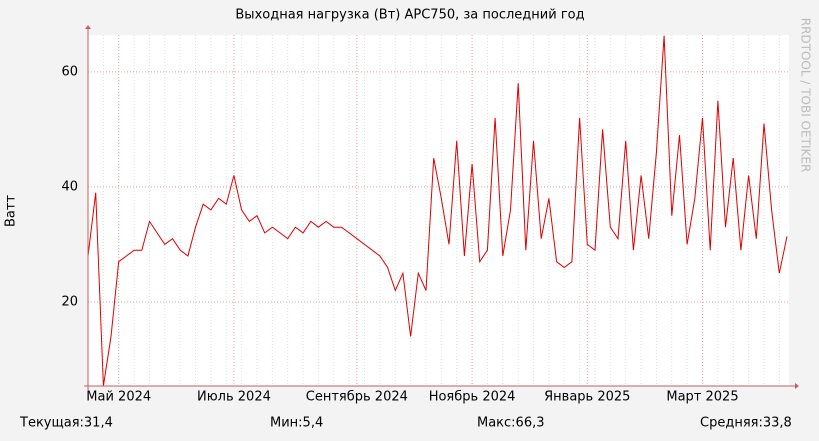 This screenshot has height=441, width=819. I want to click on y-tick-label: 20, so click(69, 301).